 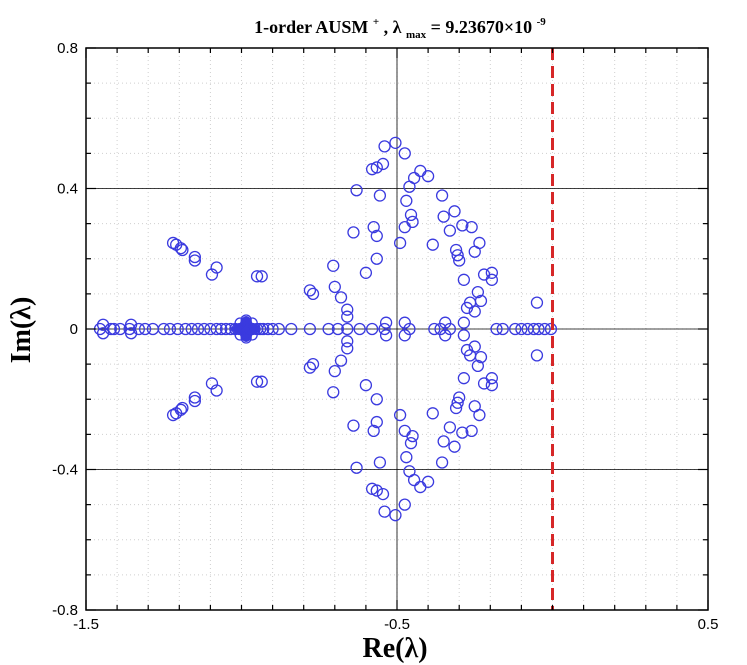 I want to click on title-lambda: , λ, so click(x=393, y=27).